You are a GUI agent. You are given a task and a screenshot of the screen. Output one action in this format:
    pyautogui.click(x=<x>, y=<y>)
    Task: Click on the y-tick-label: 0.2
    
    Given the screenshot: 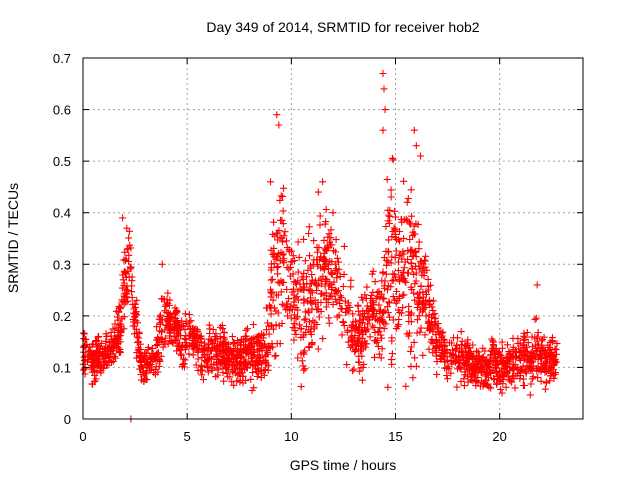 What is the action you would take?
    pyautogui.click(x=62, y=316)
    